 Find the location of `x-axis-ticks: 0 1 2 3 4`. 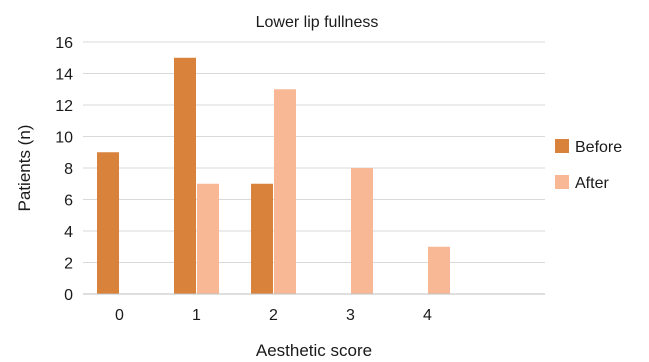

x-axis-ticks: 0 1 2 3 4 is located at coordinates (273, 315).